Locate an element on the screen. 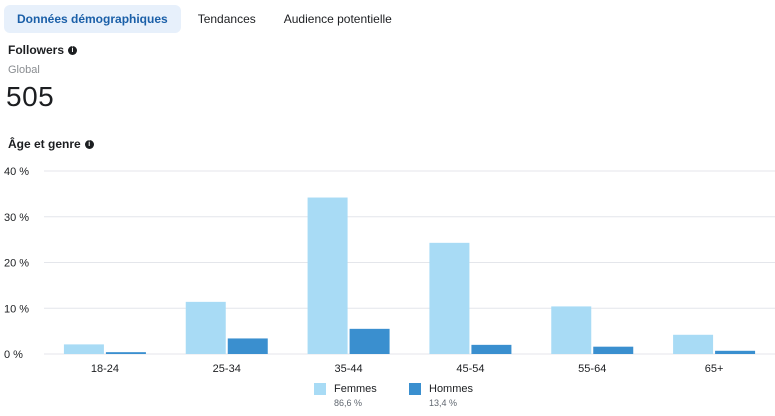  legend-item-hommes: Hommes 13,4 % is located at coordinates (441, 395).